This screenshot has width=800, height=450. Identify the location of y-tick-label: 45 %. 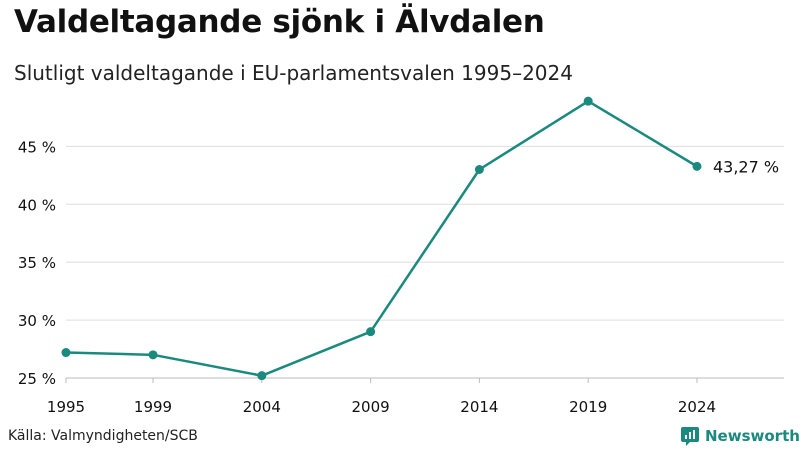
(37, 147).